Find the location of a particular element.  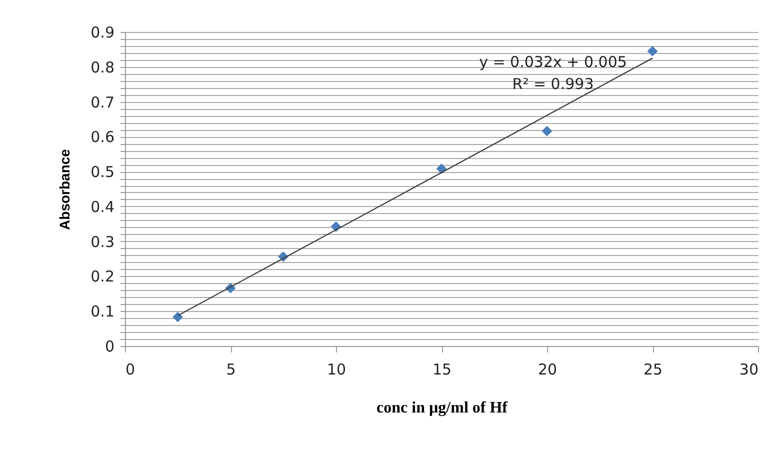

y-tick-label: 0.6 is located at coordinates (102, 137).